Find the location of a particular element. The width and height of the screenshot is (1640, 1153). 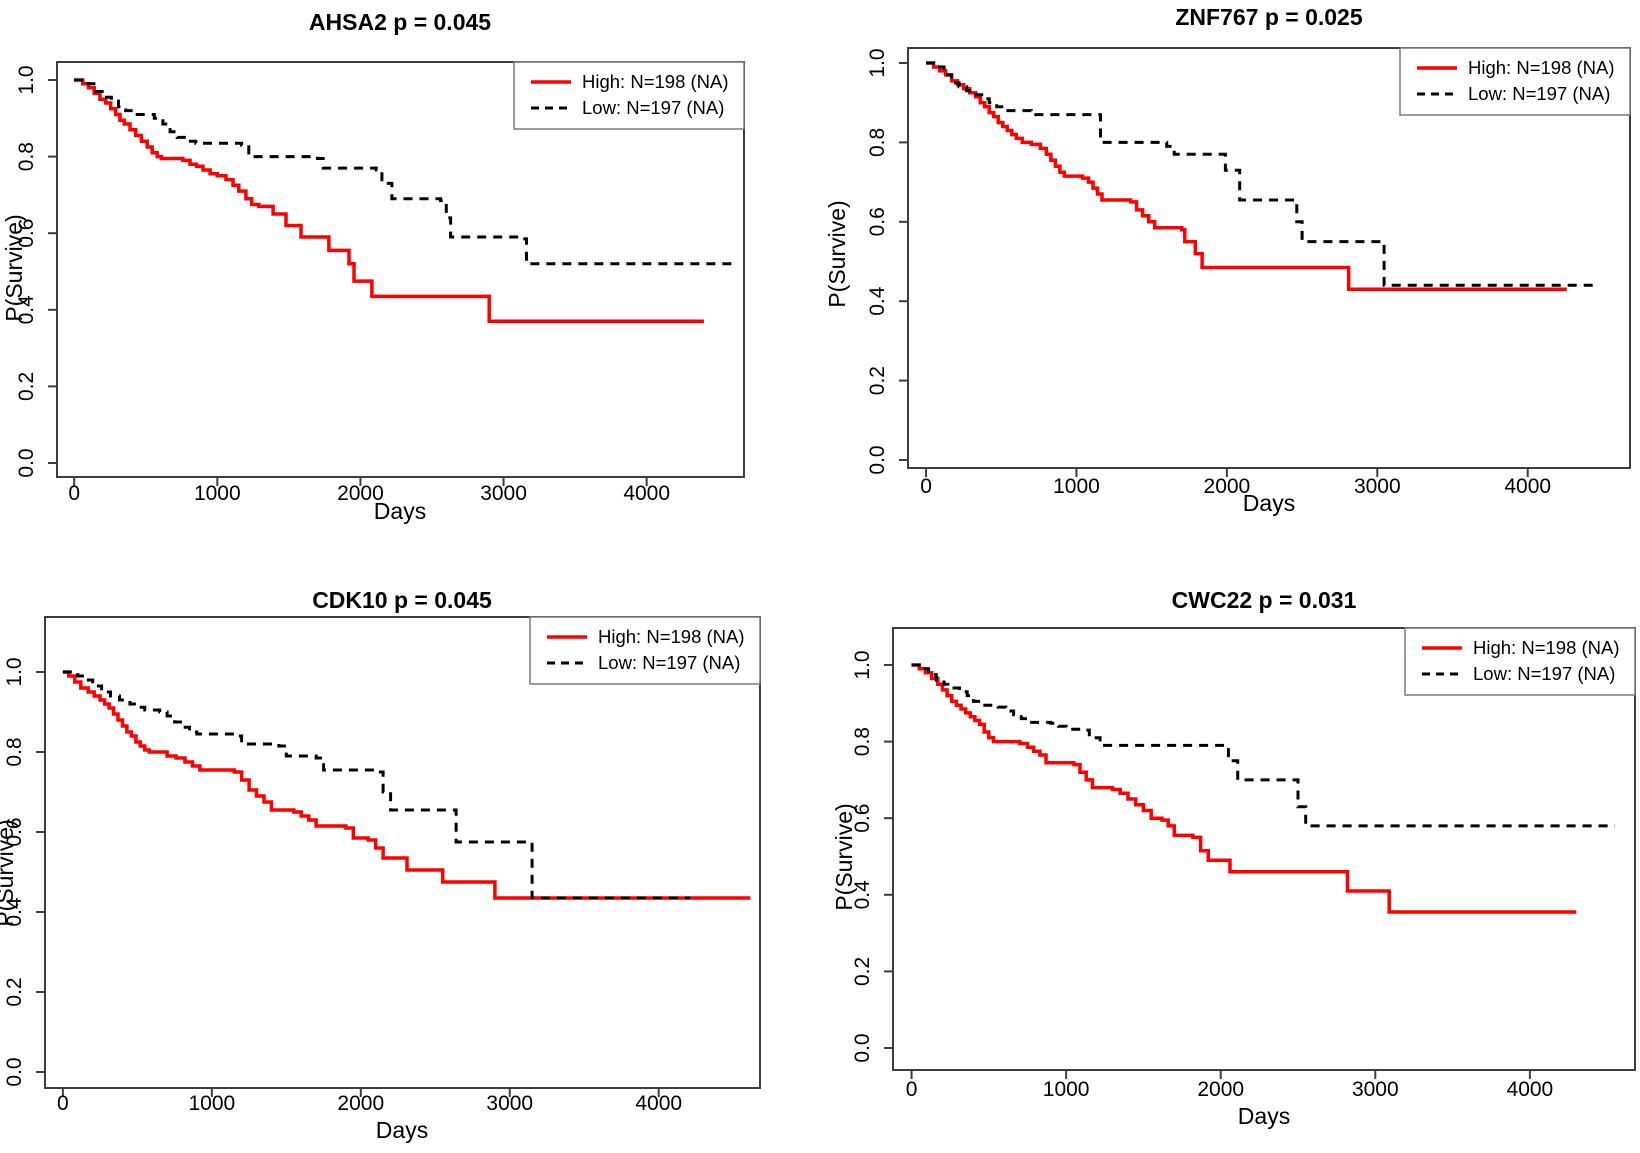

panel-title: AHSA2 p = 0.045 is located at coordinates (400, 22).